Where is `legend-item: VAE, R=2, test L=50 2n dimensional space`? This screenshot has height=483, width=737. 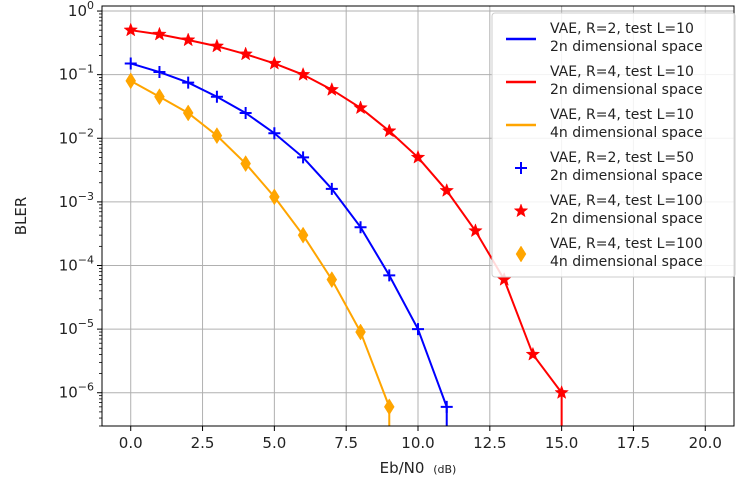
legend-item: VAE, R=2, test L=50 2n dimensional space is located at coordinates (609, 167).